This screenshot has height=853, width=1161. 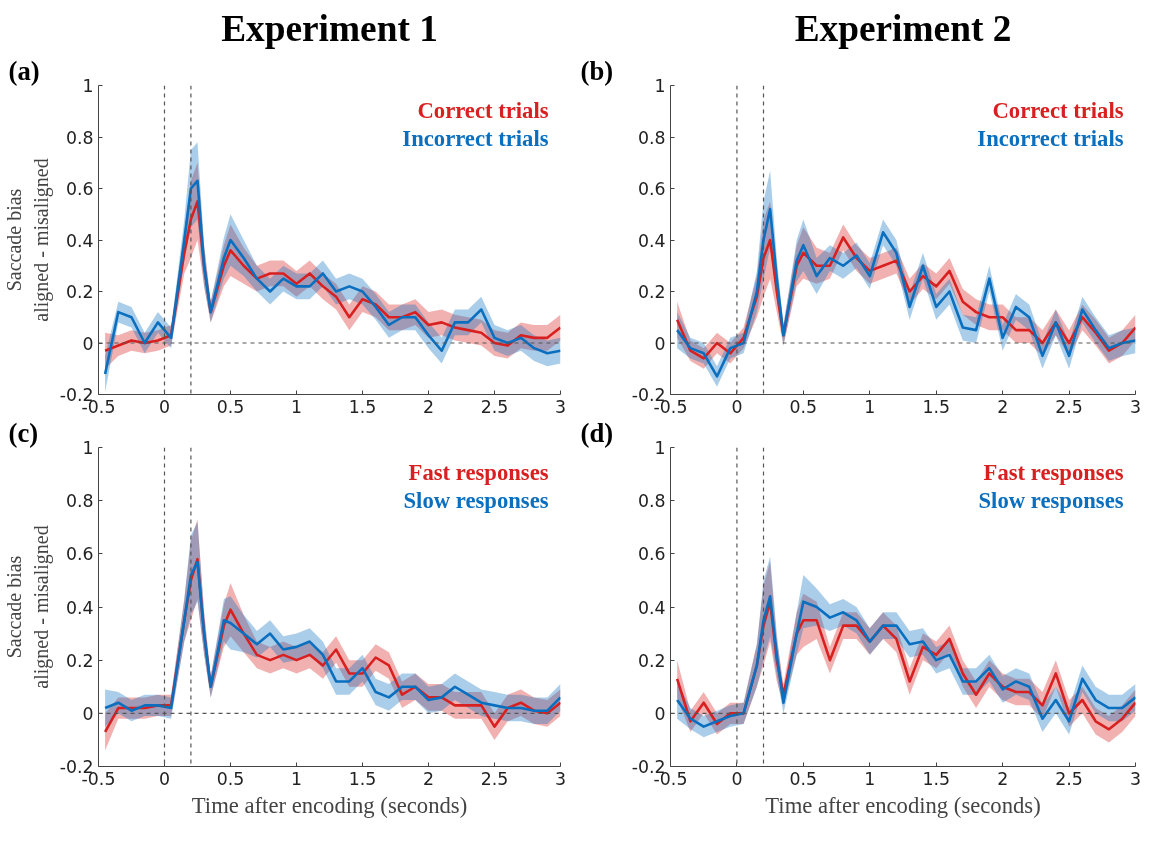 What do you see at coordinates (23, 432) in the screenshot?
I see `text: (c)` at bounding box center [23, 432].